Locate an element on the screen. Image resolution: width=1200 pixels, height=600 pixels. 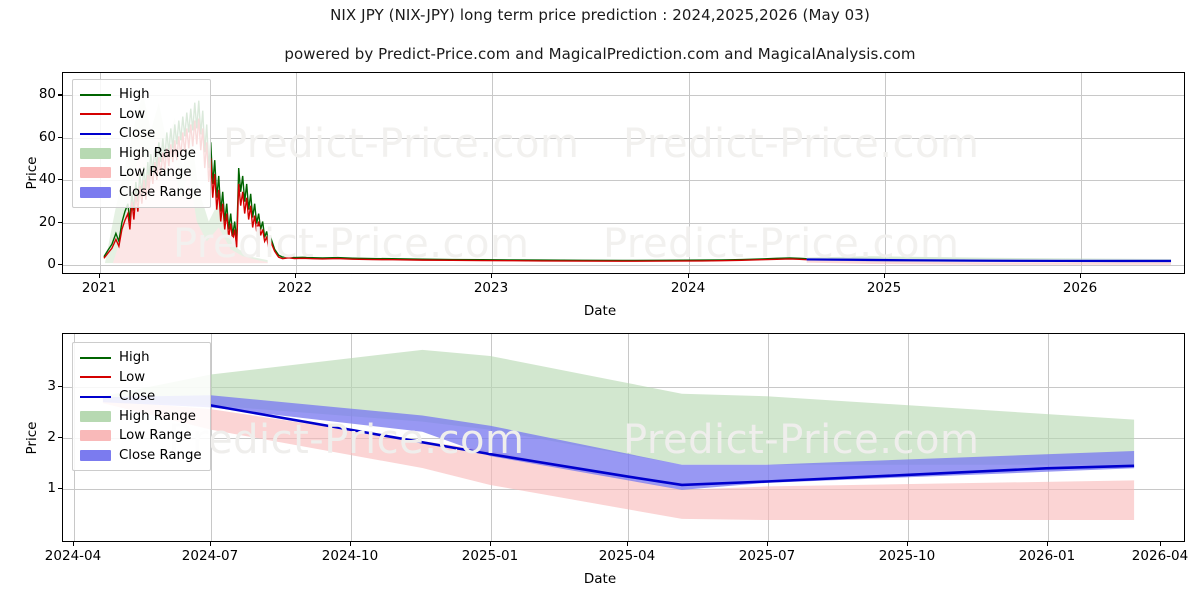
xtick-label: 2025-07 is located at coordinates (767, 556).